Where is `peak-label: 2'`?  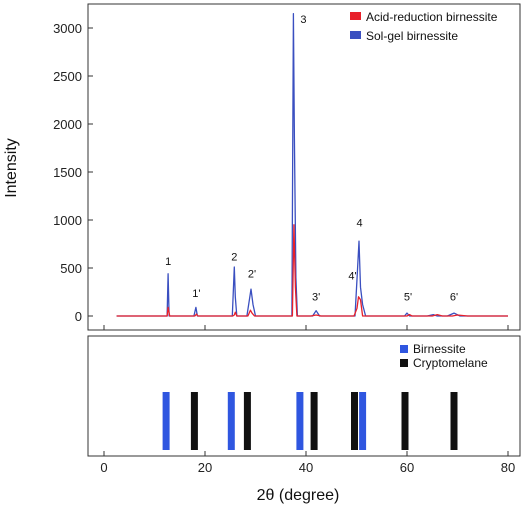
peak-label: 2' is located at coordinates (252, 275).